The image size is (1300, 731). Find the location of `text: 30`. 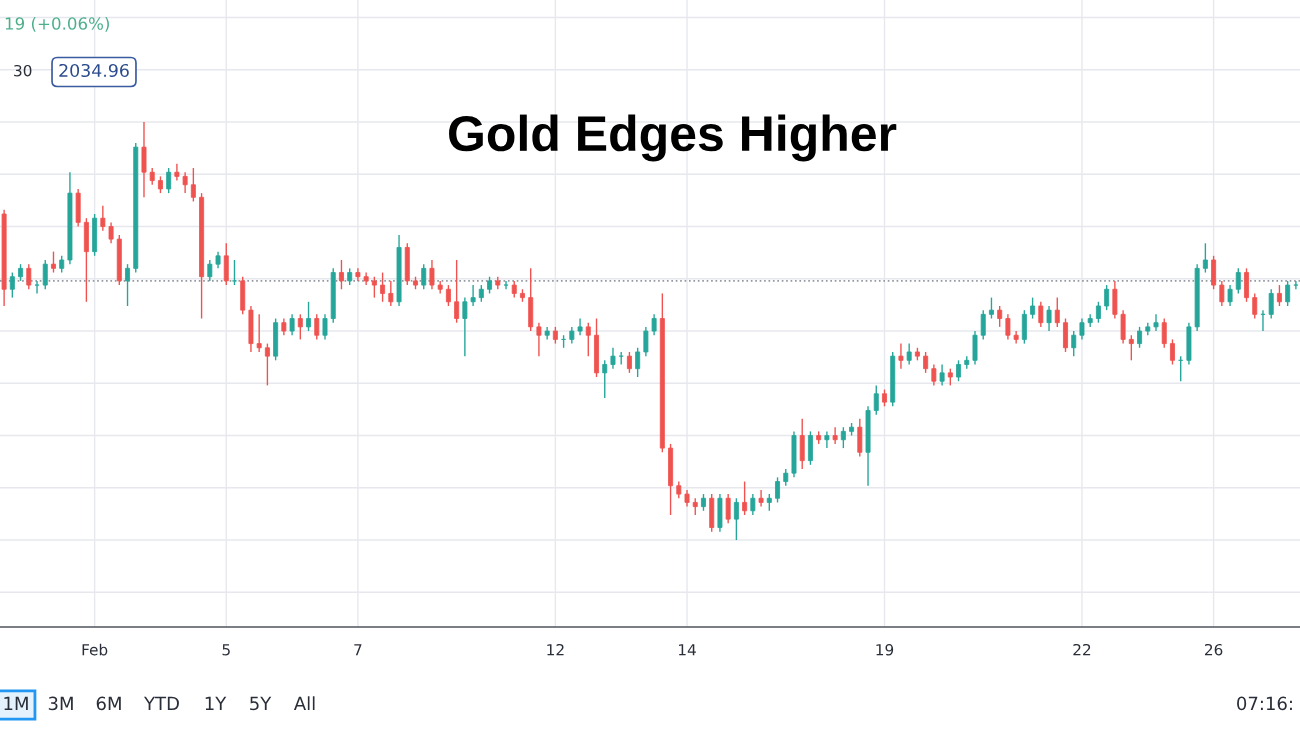

text: 30 is located at coordinates (23, 70).